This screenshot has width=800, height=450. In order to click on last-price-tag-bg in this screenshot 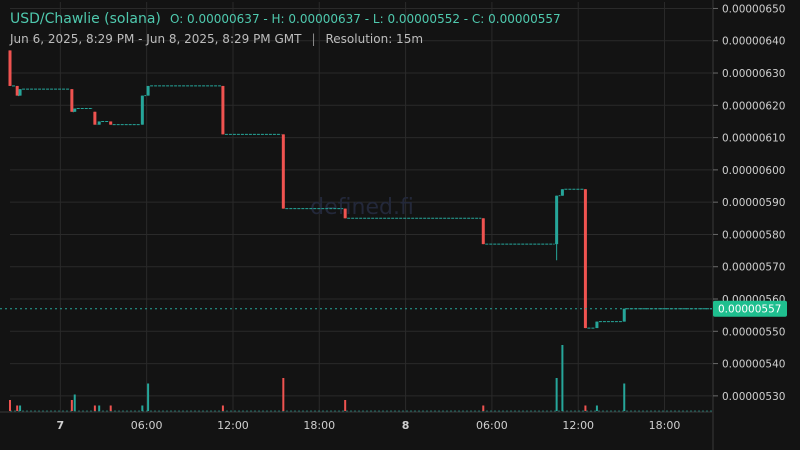, I will do `click(750, 308)`.